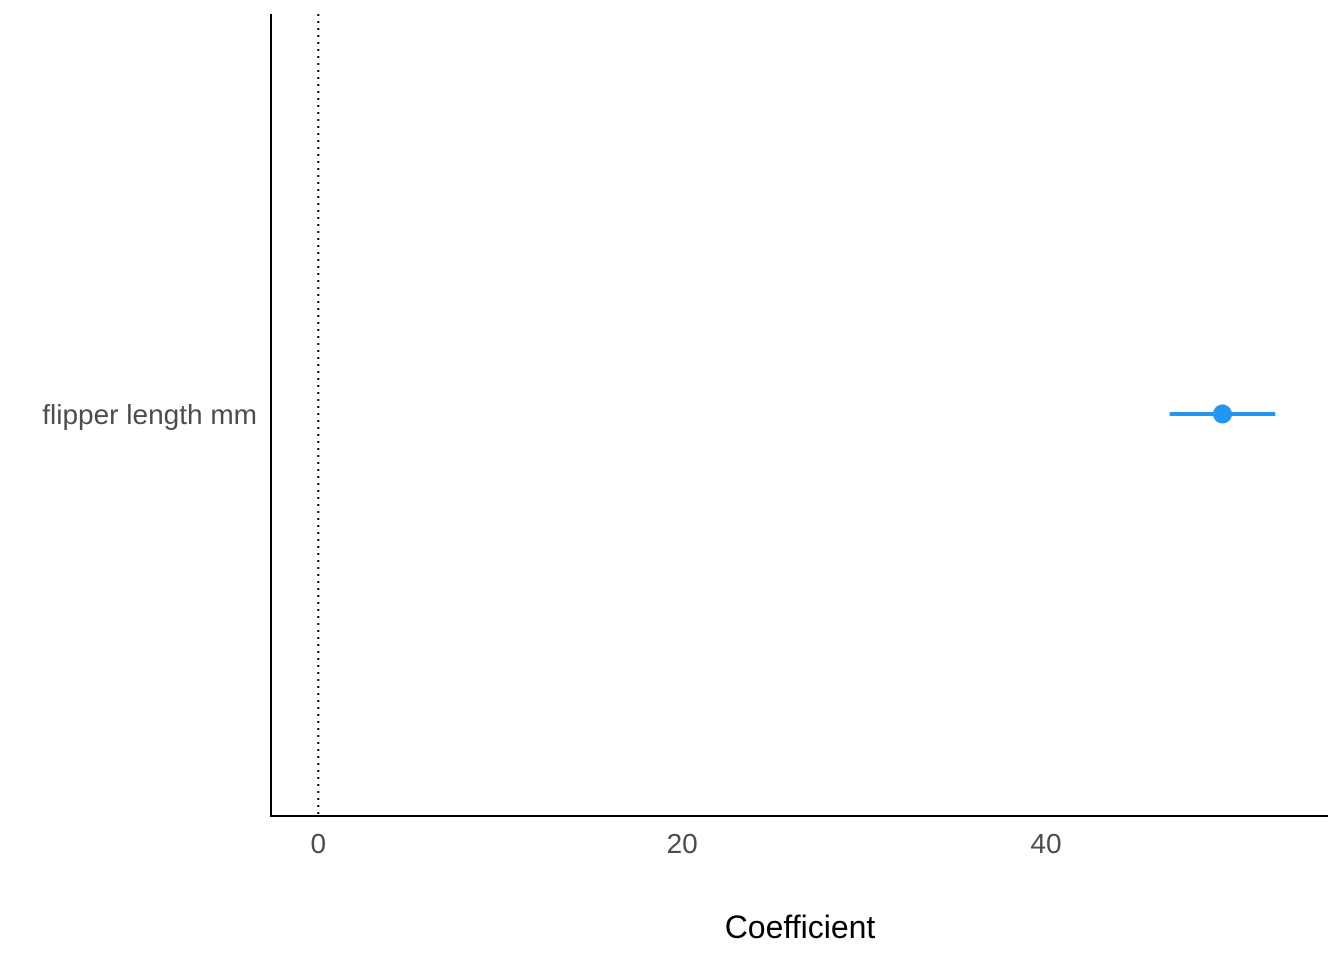 The image size is (1344, 960). What do you see at coordinates (800, 927) in the screenshot?
I see `x-axis-title: Coefficient` at bounding box center [800, 927].